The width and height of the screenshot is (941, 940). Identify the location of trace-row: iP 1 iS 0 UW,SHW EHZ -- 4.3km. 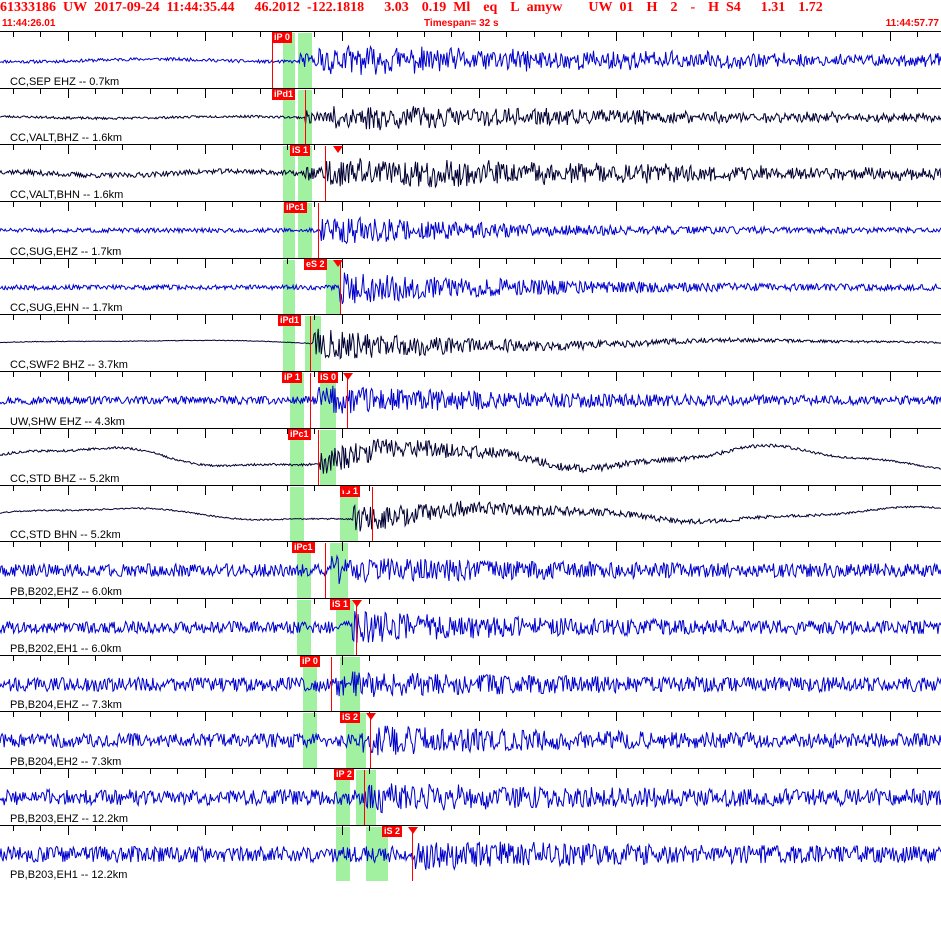
(470, 399).